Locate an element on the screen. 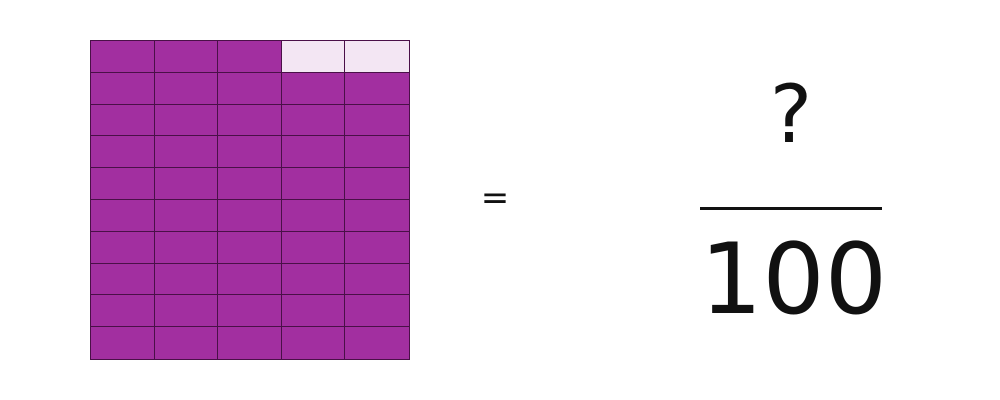 The image size is (1000, 400). fraction-bar is located at coordinates (791, 208).